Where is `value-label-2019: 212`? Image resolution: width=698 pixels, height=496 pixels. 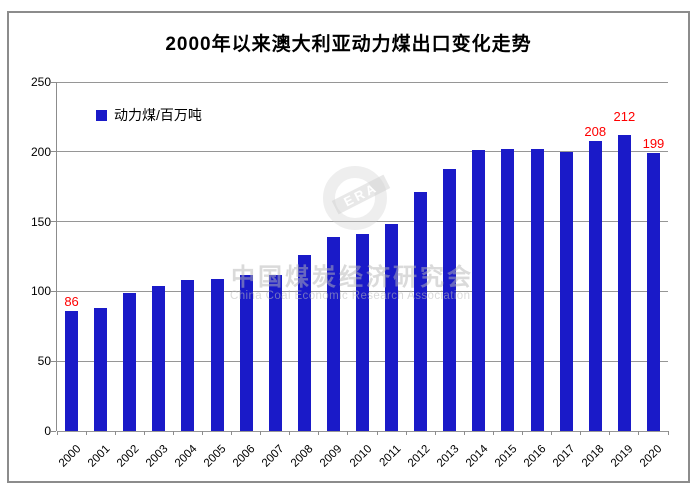
value-label-2019: 212 is located at coordinates (624, 117).